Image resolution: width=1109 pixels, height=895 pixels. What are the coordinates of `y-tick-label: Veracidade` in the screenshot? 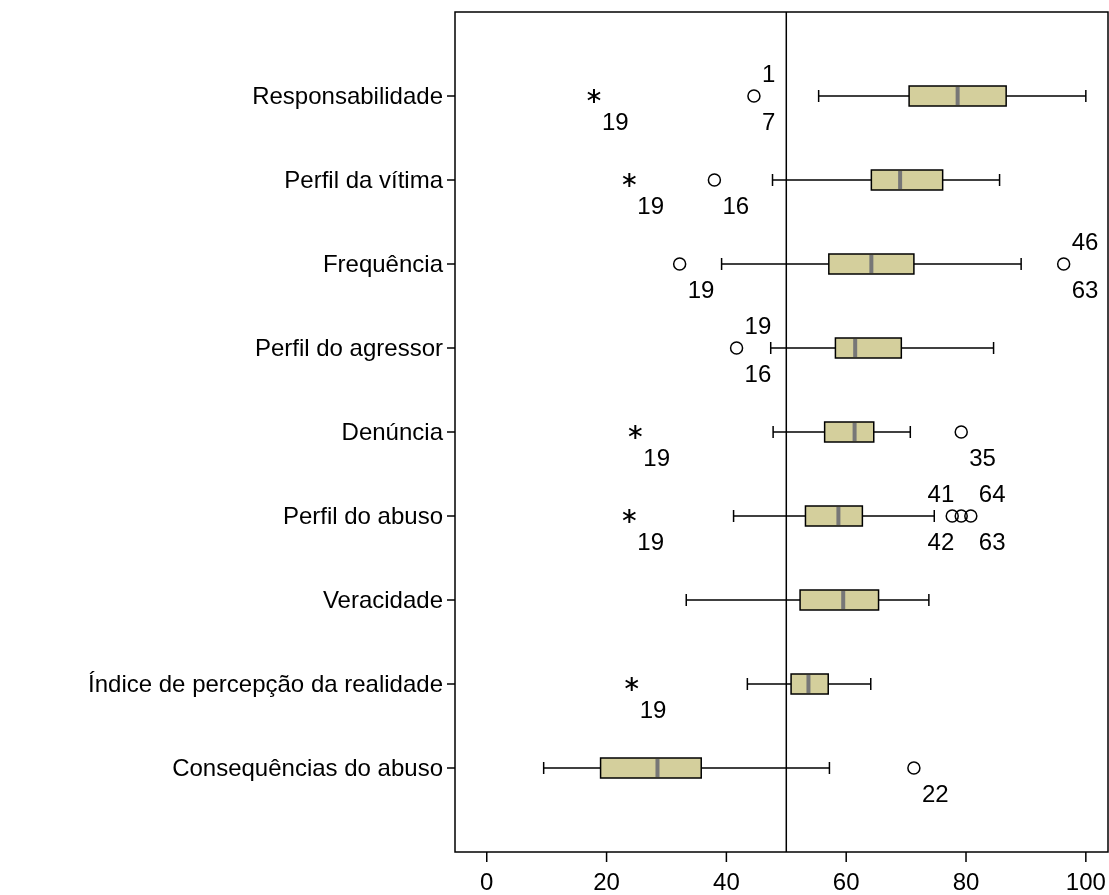 It's located at (382, 600).